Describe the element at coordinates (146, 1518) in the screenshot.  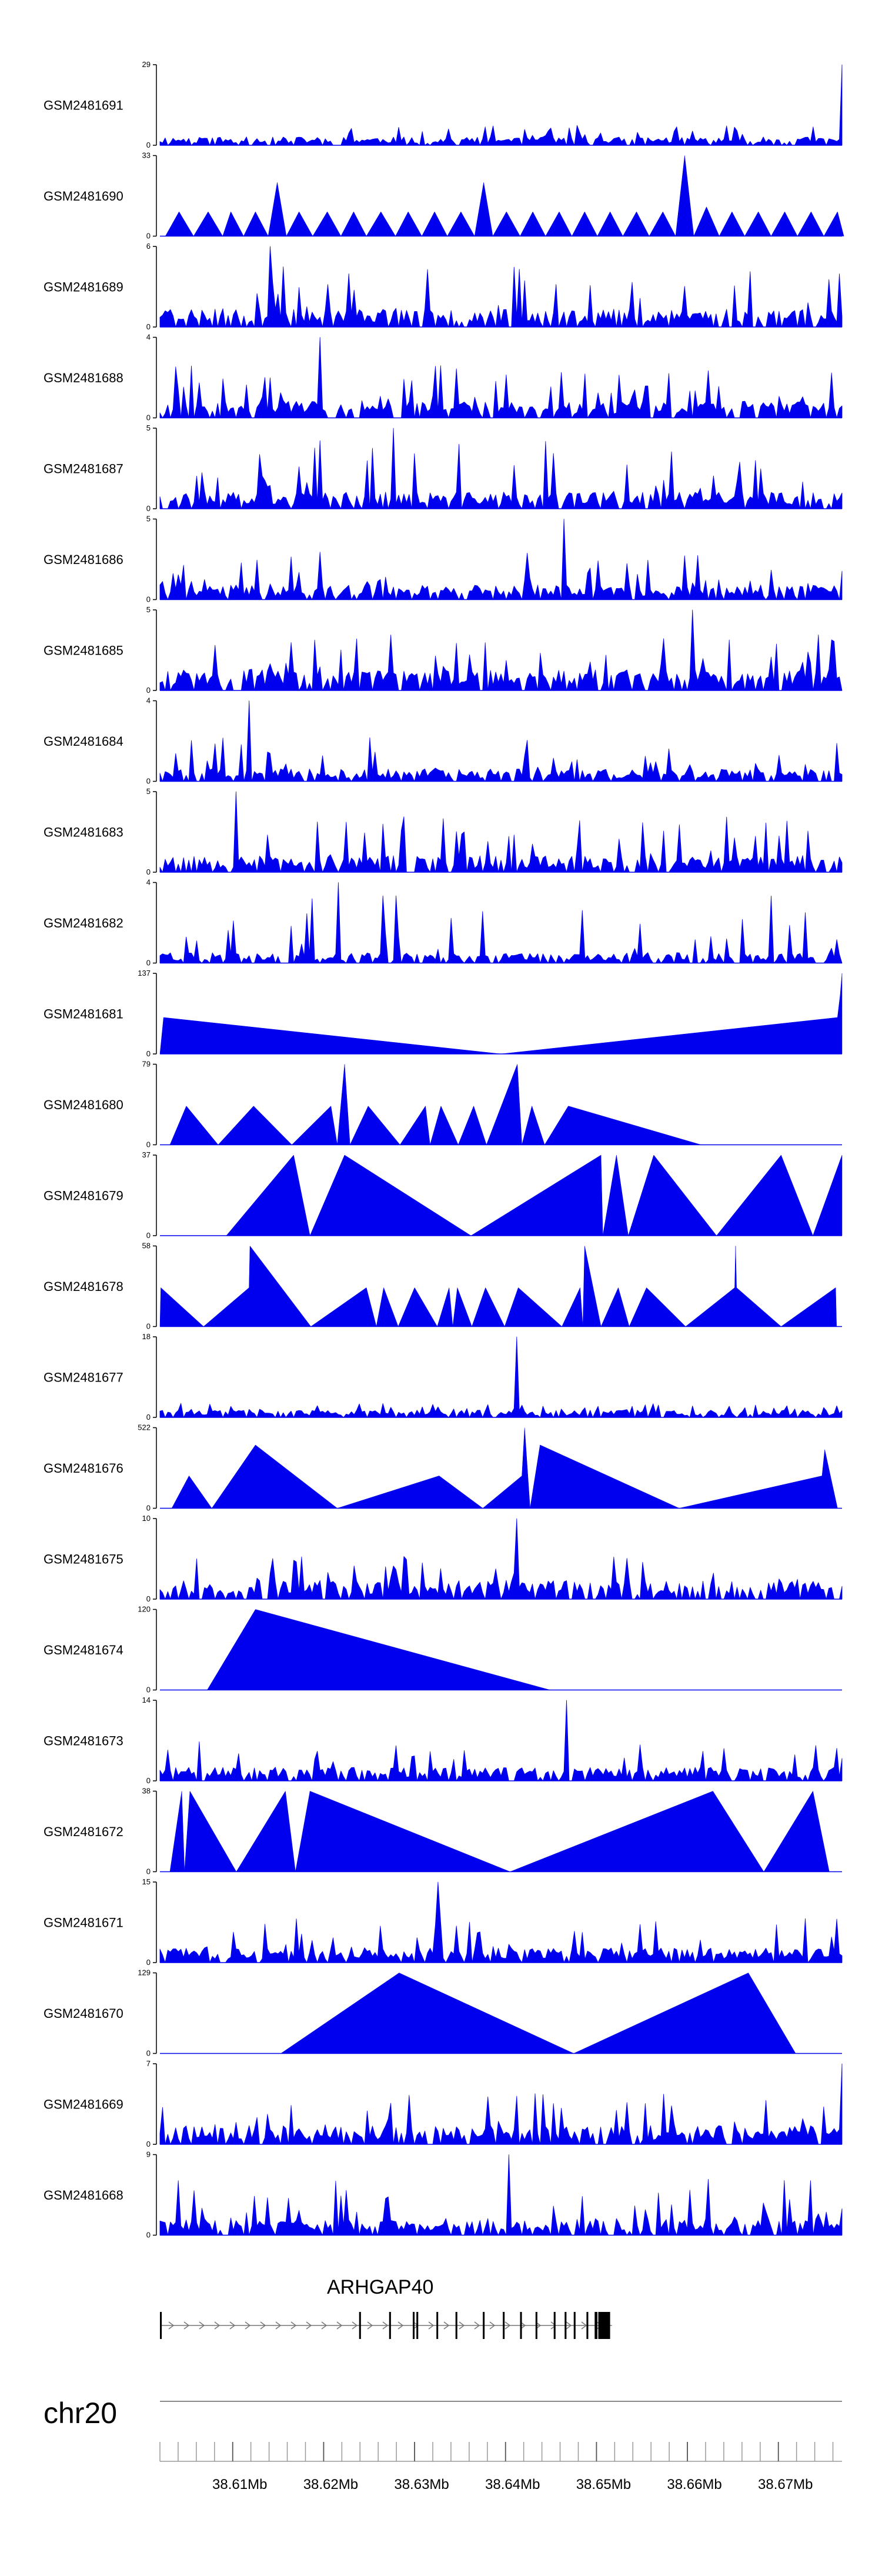
I see `y-max-label: 10` at that location.